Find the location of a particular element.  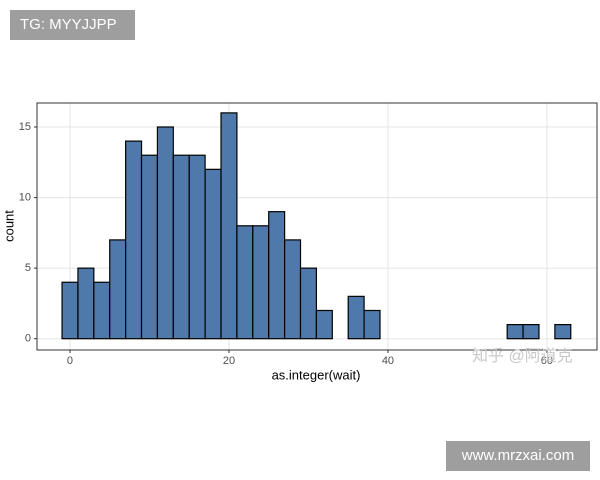

y-tick-label: 5 is located at coordinates (28, 268).